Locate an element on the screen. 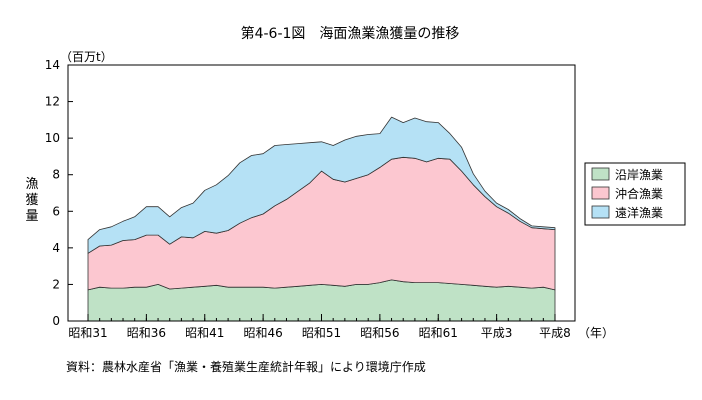 The width and height of the screenshot is (702, 400). y-axis-label: 漁獲量 is located at coordinates (31, 200).